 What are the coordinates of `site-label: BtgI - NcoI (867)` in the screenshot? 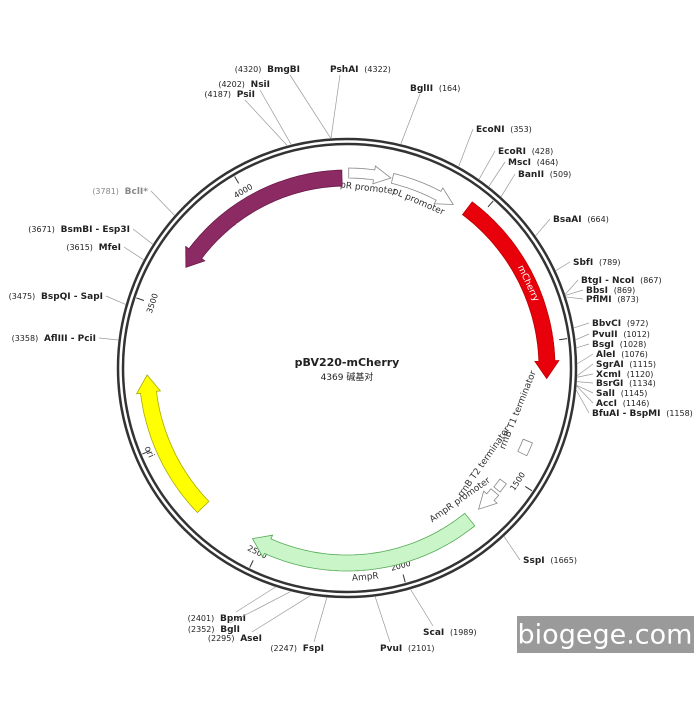 It's located at (621, 281).